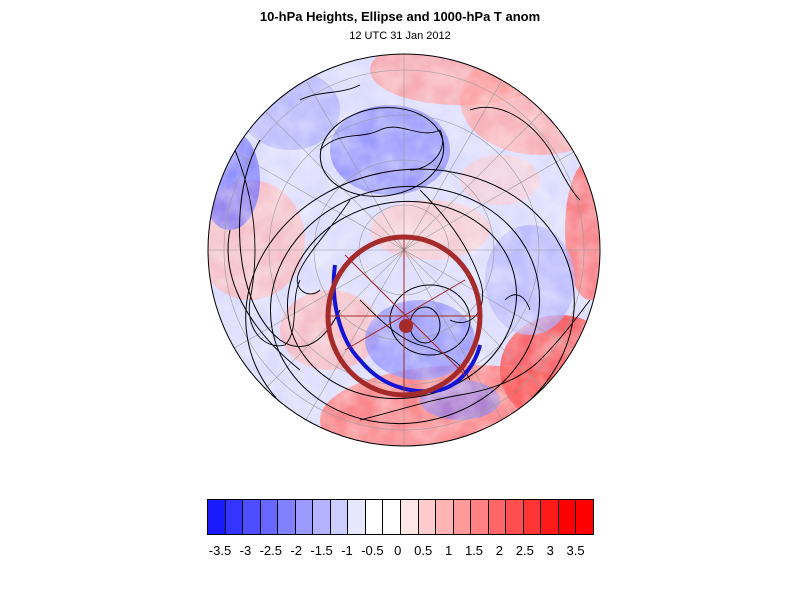 The height and width of the screenshot is (600, 800). Describe the element at coordinates (398, 550) in the screenshot. I see `colorbar-tick-label: 0` at that location.